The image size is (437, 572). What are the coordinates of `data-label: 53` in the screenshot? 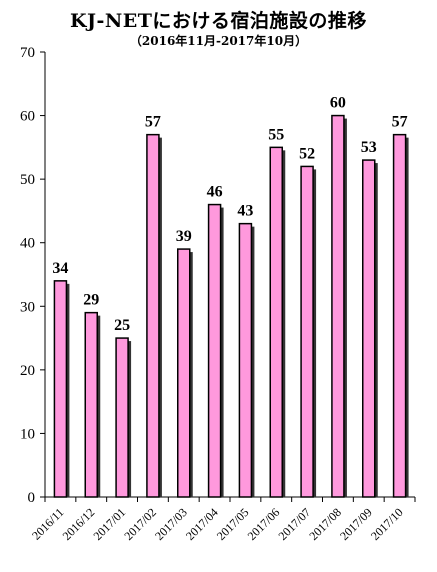 It's located at (369, 147).